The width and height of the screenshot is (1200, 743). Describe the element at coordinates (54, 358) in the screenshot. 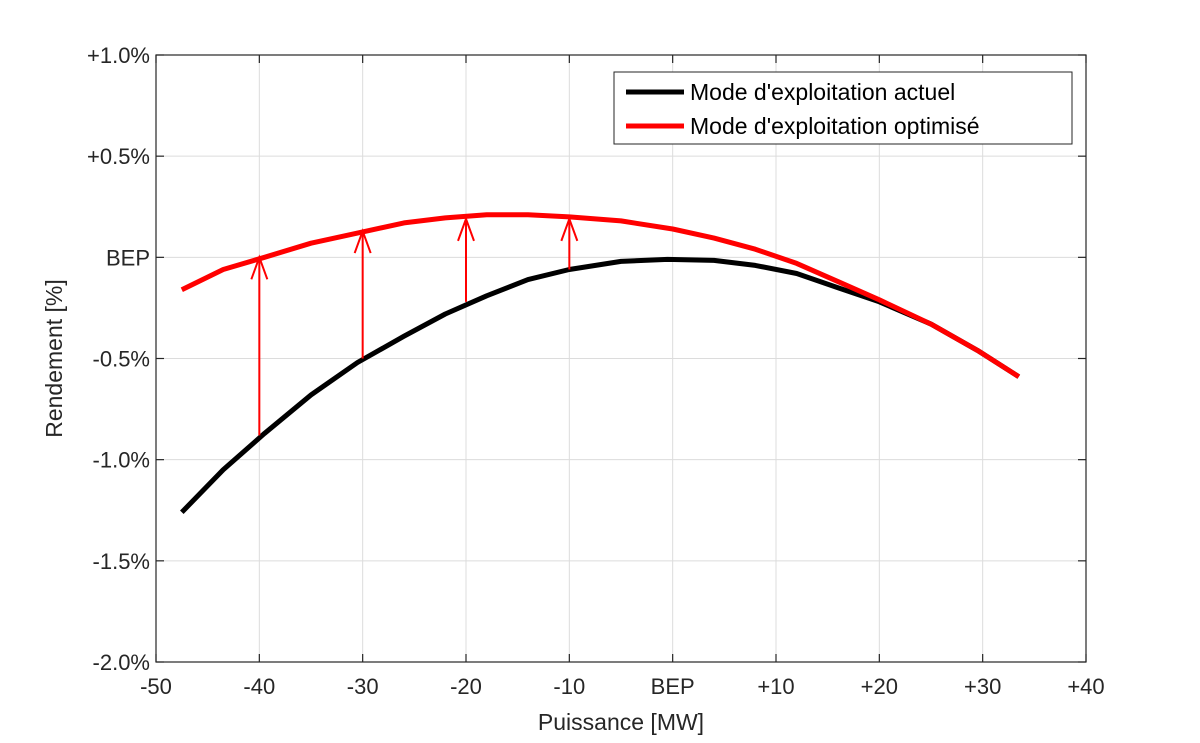

I see `y-axis-title: Rendement [%]` at that location.